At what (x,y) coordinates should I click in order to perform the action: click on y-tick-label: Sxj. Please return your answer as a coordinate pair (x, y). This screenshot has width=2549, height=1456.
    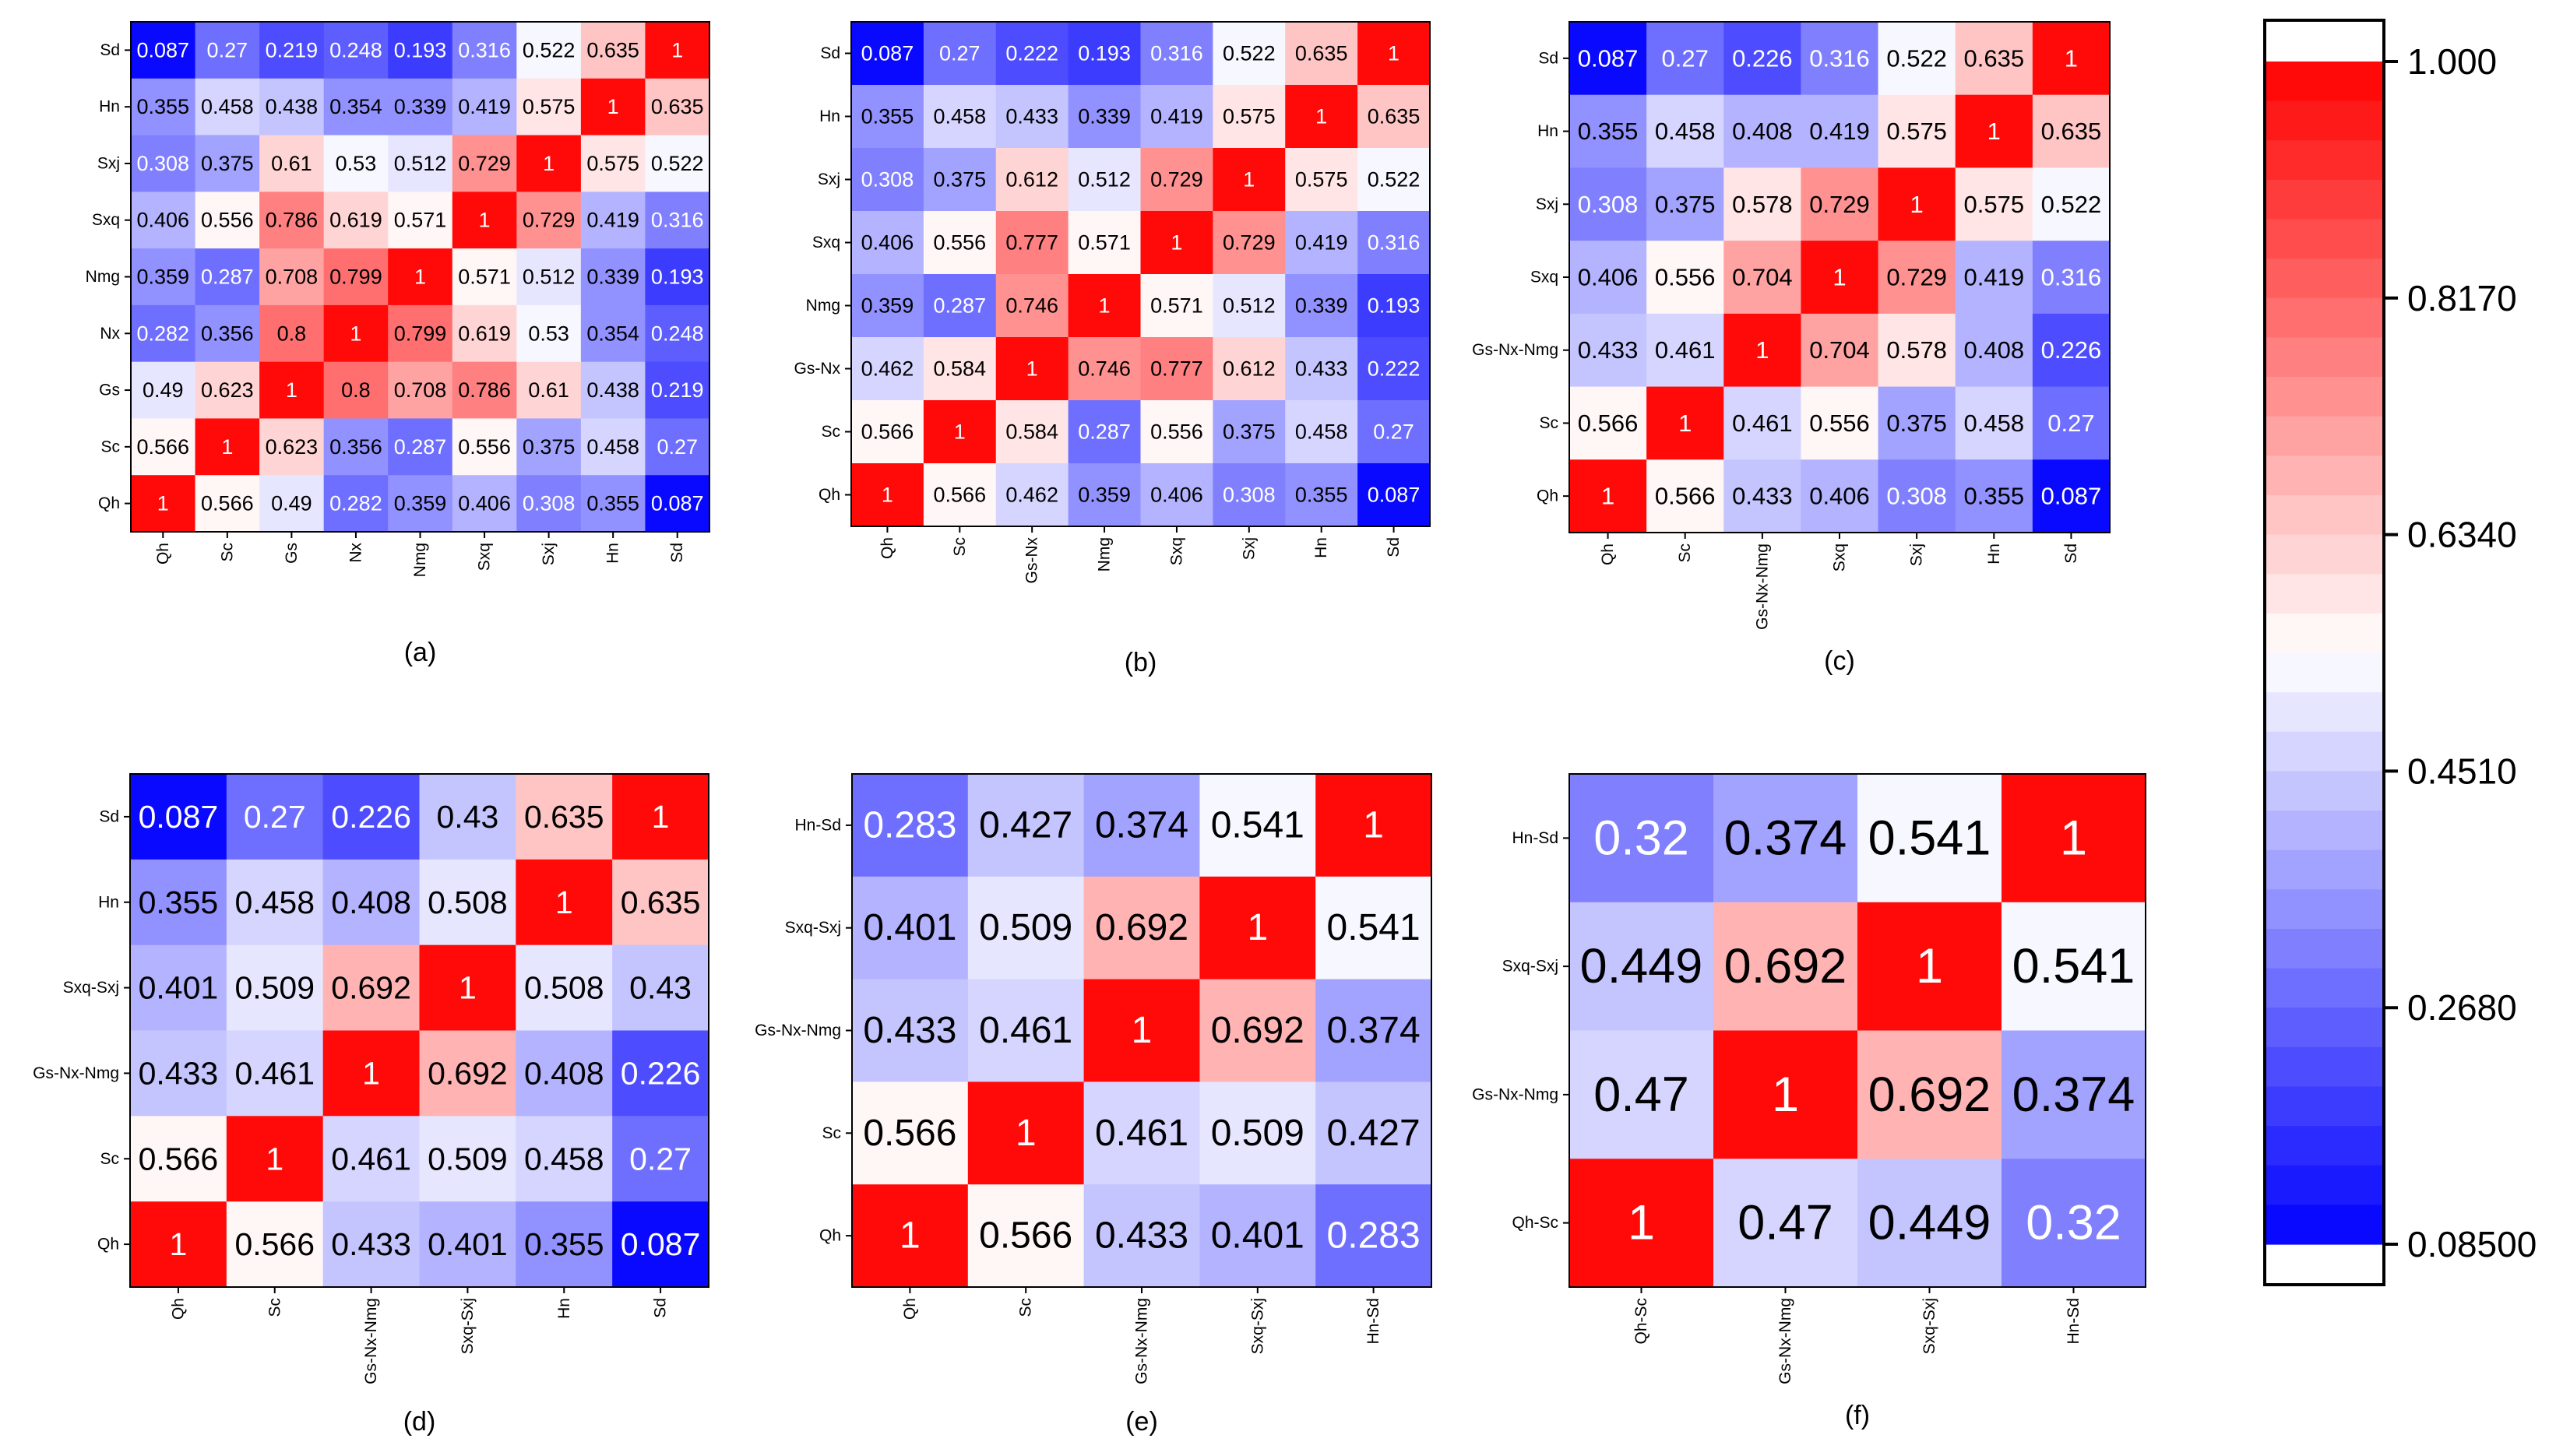
    Looking at the image, I should click on (829, 179).